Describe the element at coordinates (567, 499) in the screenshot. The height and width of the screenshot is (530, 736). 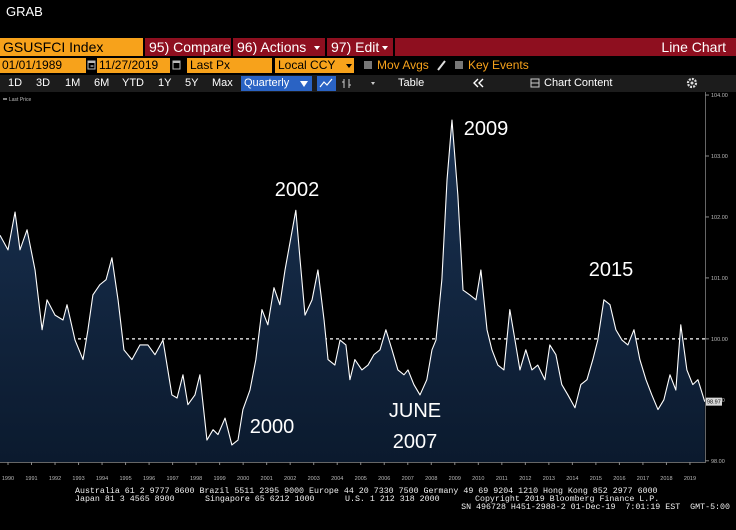
I see `footer-text: Copyright 2019 Bloomberg Finance L.P.` at that location.